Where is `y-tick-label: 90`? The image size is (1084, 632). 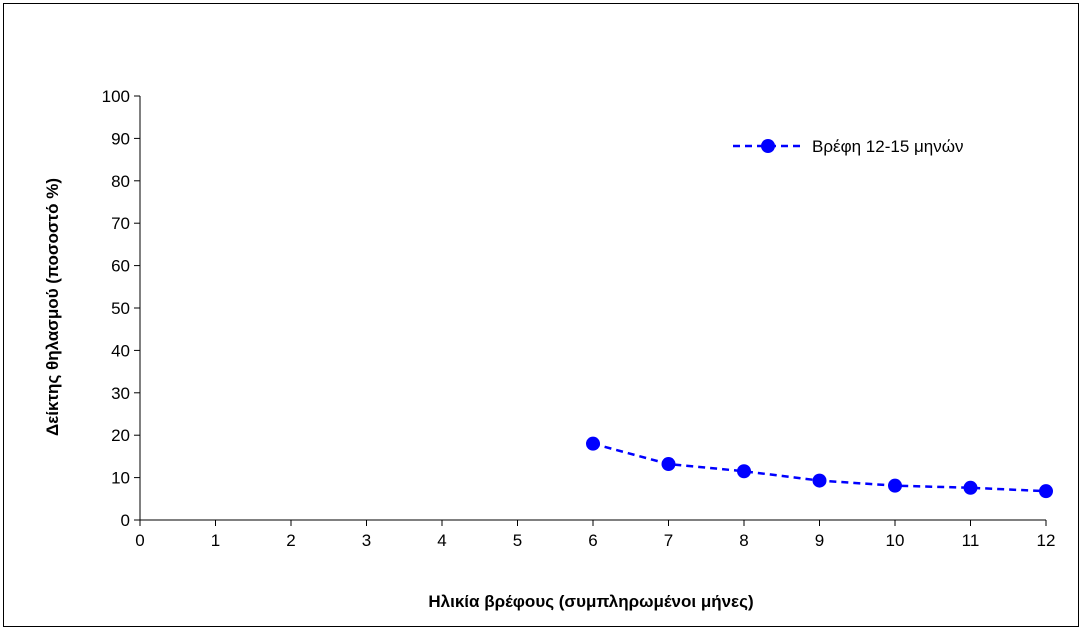
y-tick-label: 90 is located at coordinates (120, 138).